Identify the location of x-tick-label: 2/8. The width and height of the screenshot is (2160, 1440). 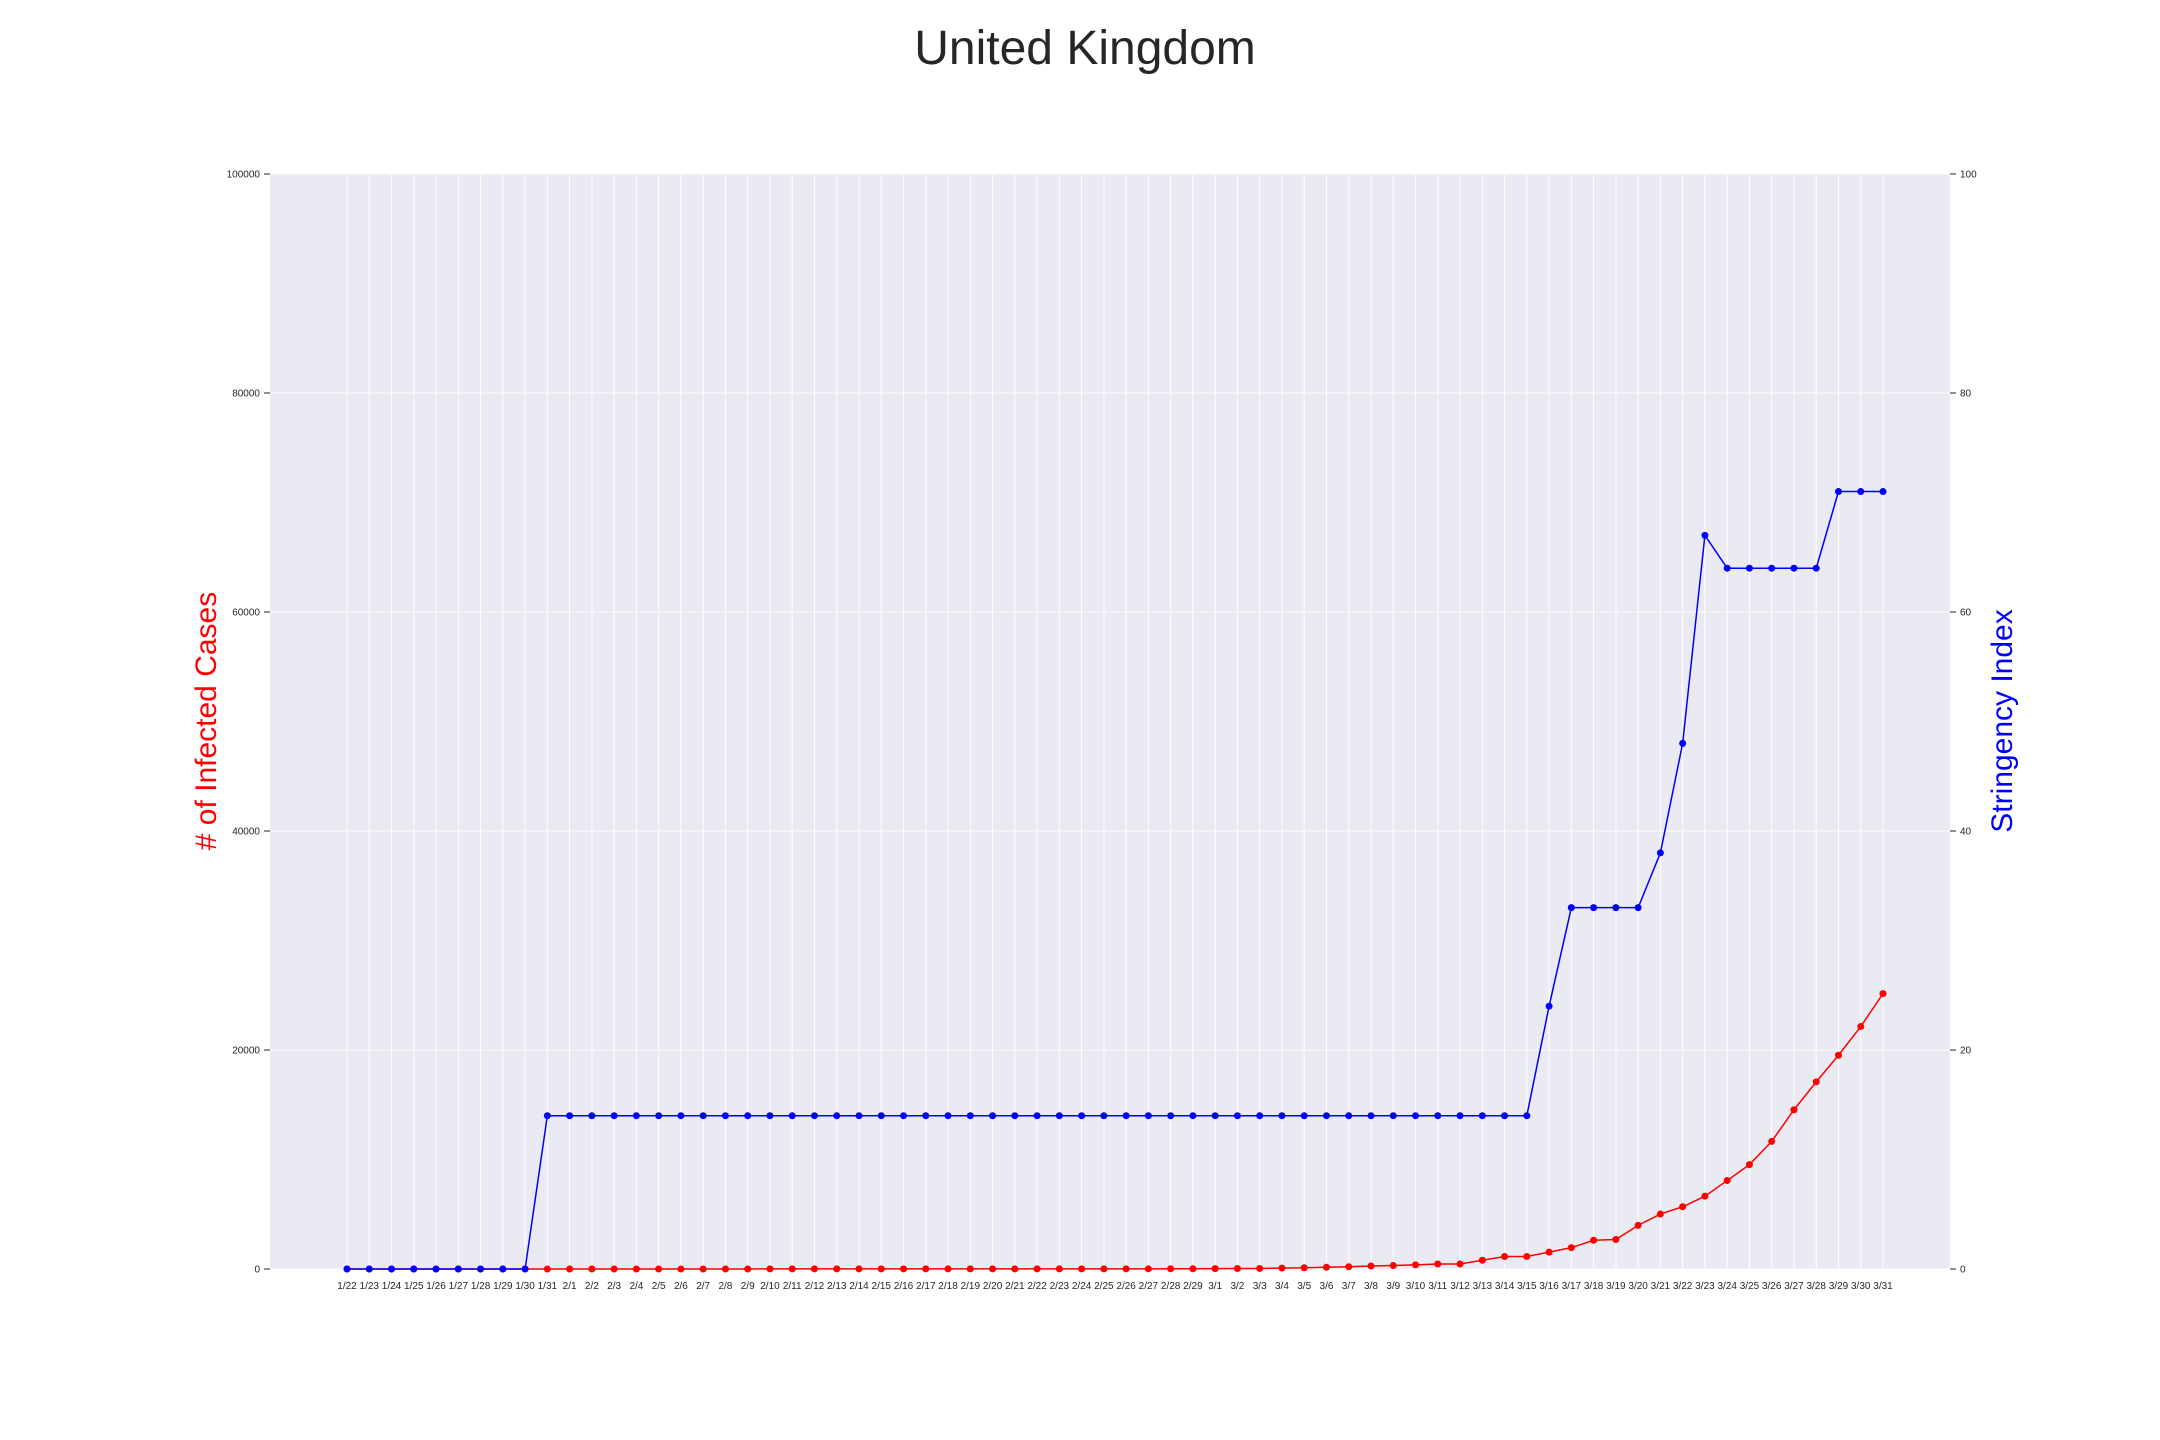
(725, 1286).